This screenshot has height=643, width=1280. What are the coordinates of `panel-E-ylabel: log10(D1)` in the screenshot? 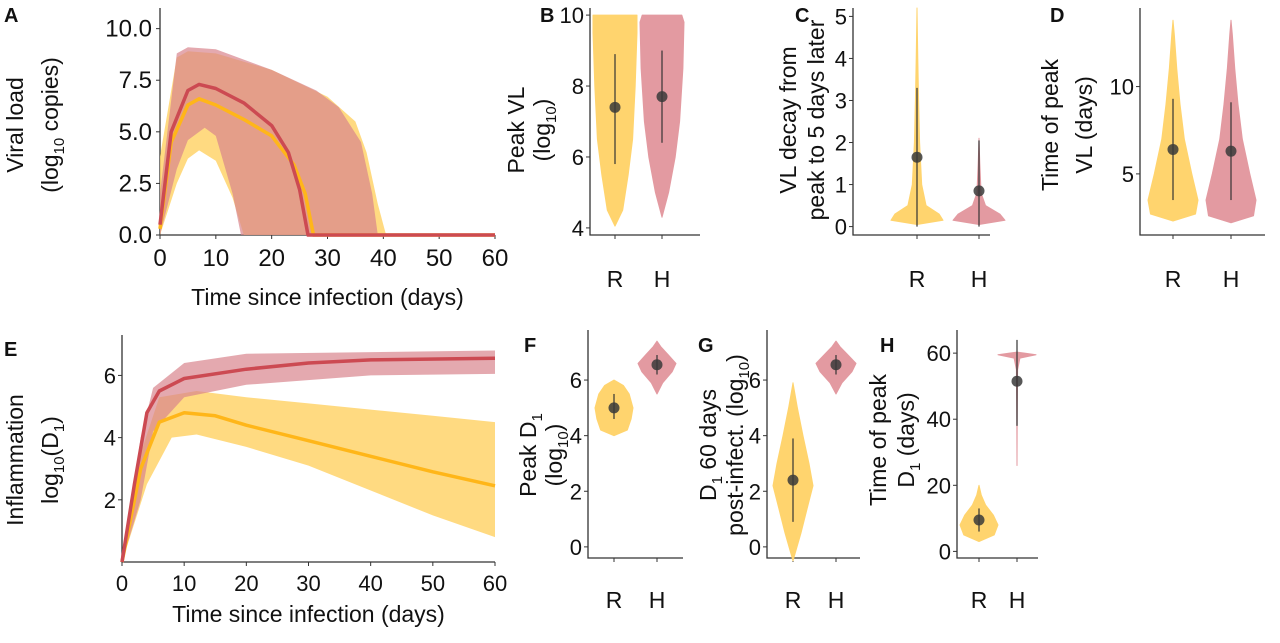 It's located at (52, 460).